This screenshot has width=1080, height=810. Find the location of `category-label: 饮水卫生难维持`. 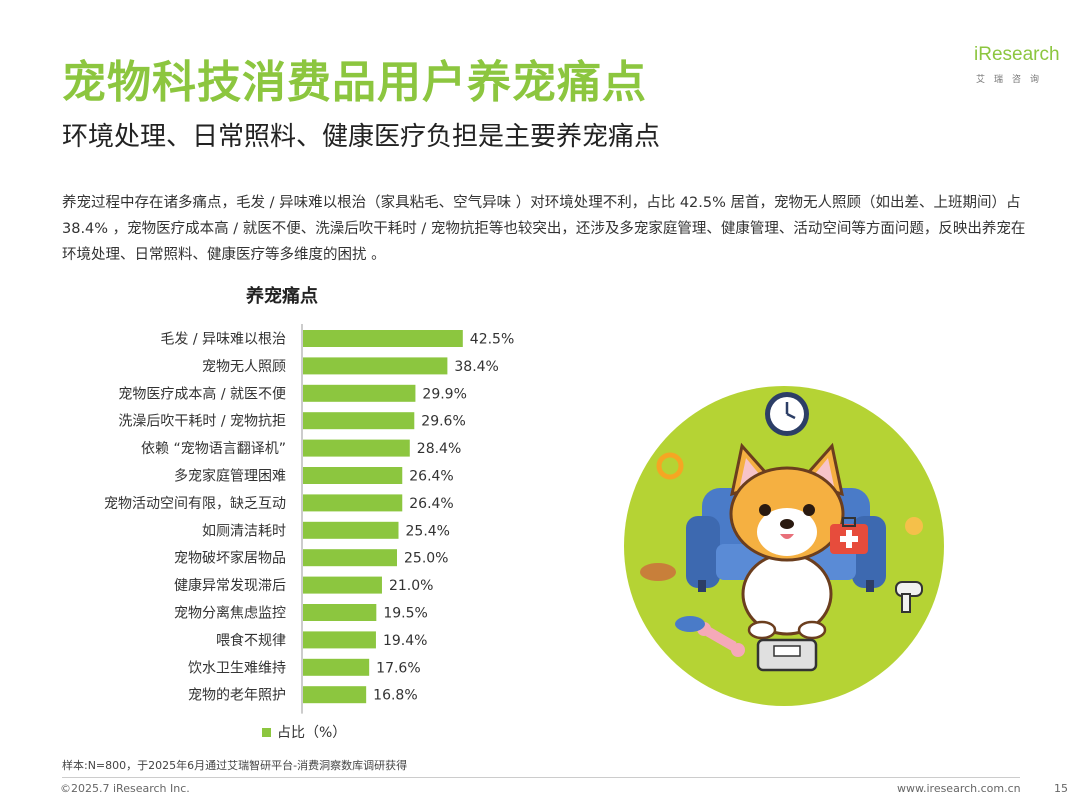

category-label: 饮水卫生难维持 is located at coordinates (237, 668).